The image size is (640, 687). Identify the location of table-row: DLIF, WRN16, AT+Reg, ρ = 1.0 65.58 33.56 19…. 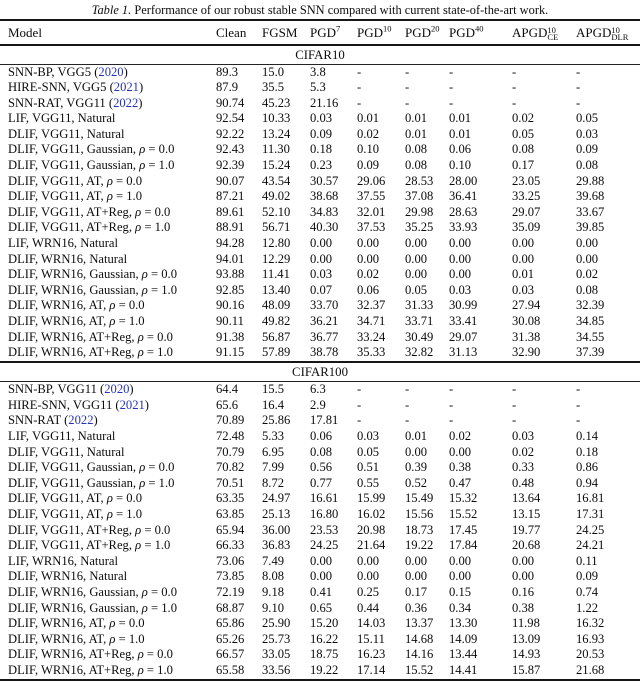
(320, 671).